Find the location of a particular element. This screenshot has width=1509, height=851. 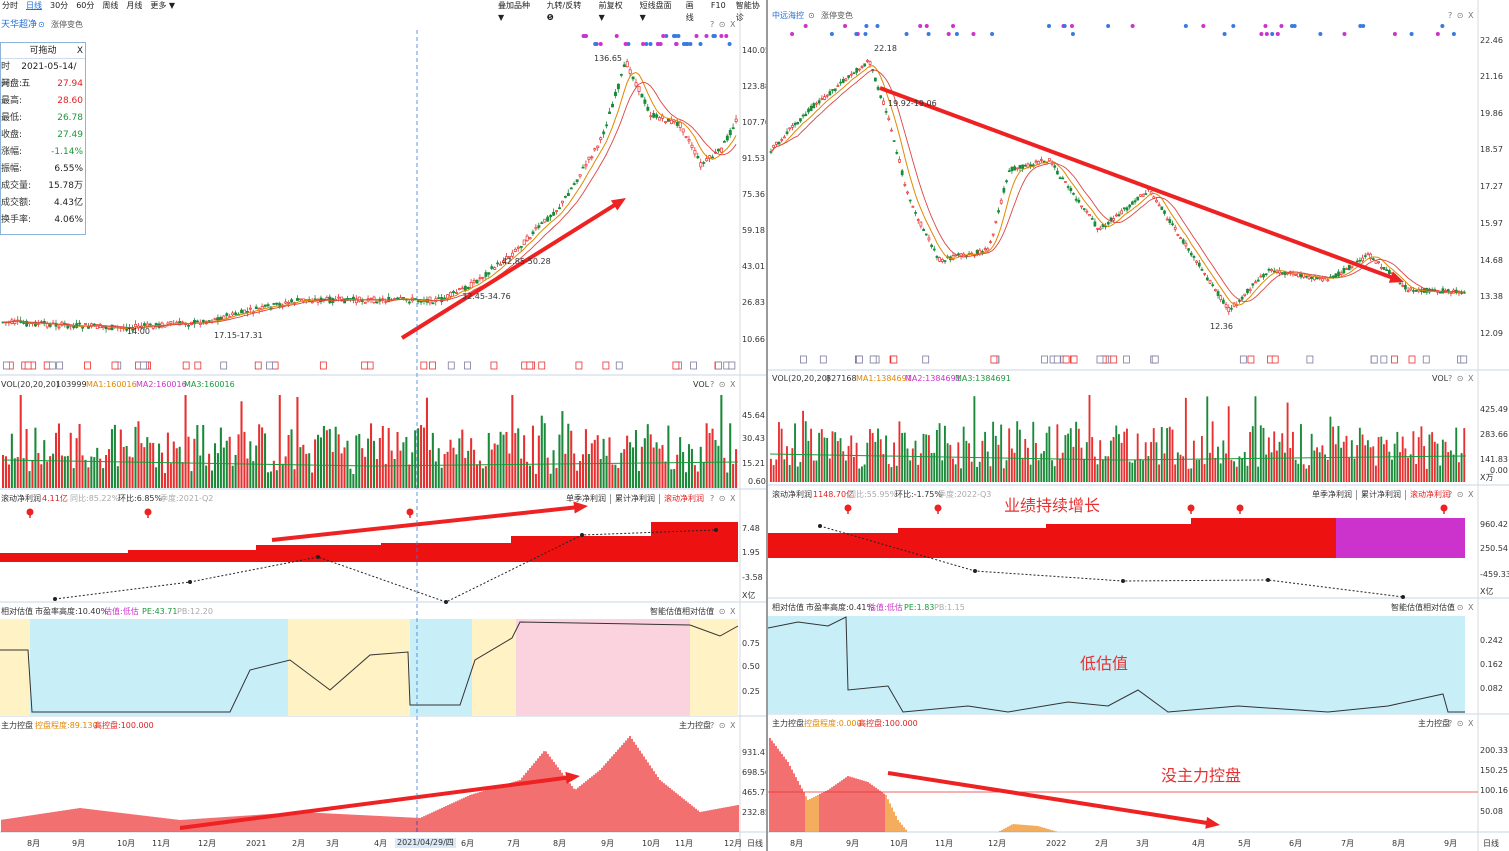

period-tab-weekly: 周线 is located at coordinates (110, 5).